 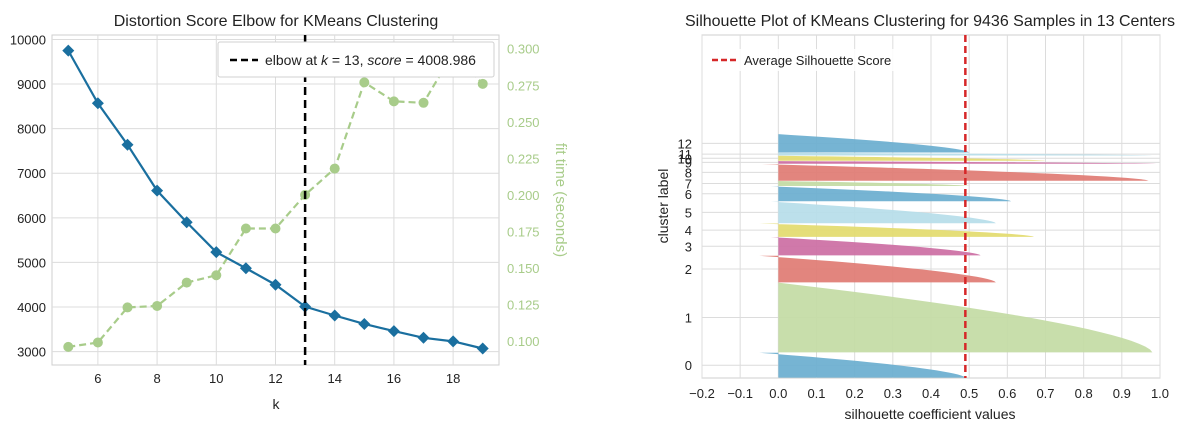 I want to click on elbow-x-tick-labels: 6 8 10 12 14 16 18, so click(x=277, y=378).